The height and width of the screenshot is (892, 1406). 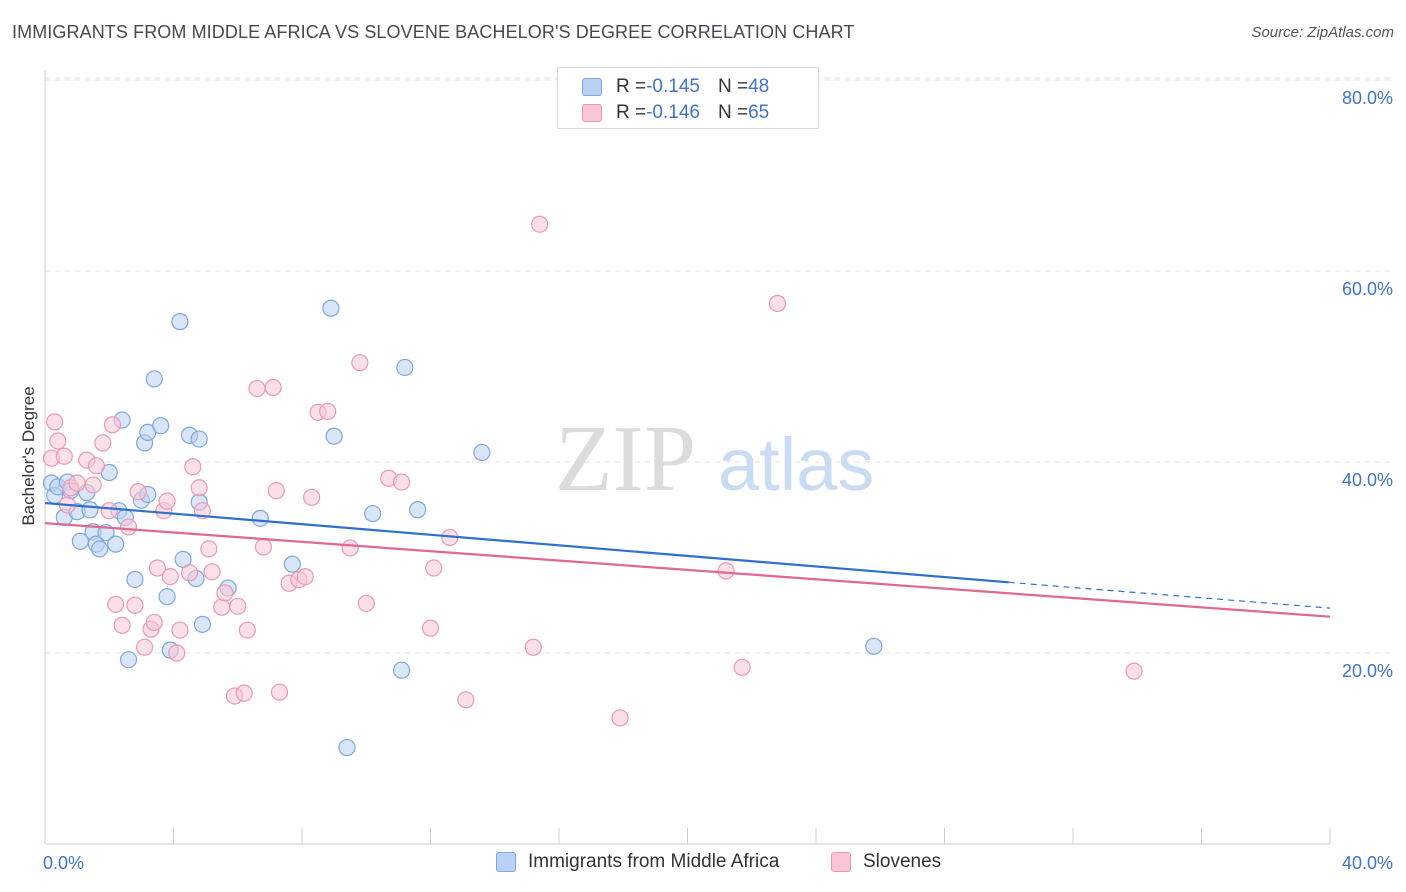 I want to click on n-value: 65, so click(x=759, y=112).